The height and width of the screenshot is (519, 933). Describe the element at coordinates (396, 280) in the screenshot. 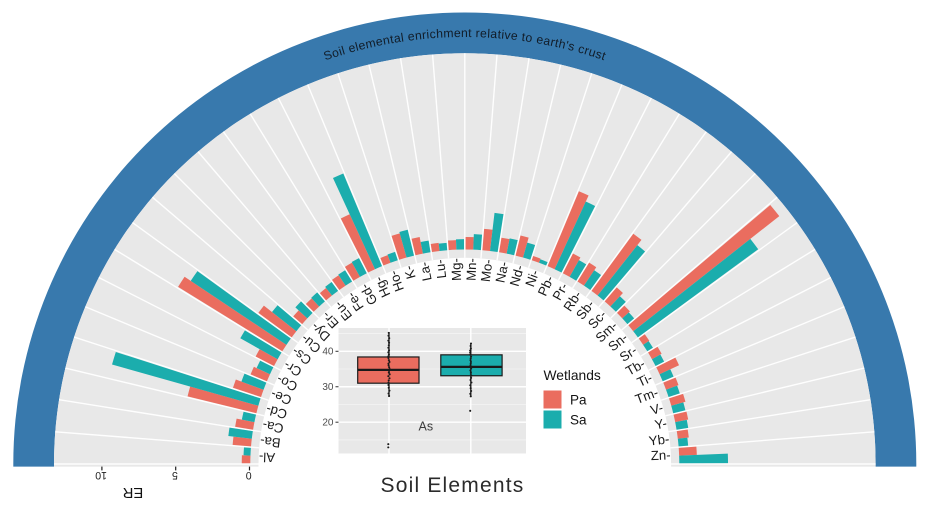

I see `svg-text: Ho-` at that location.